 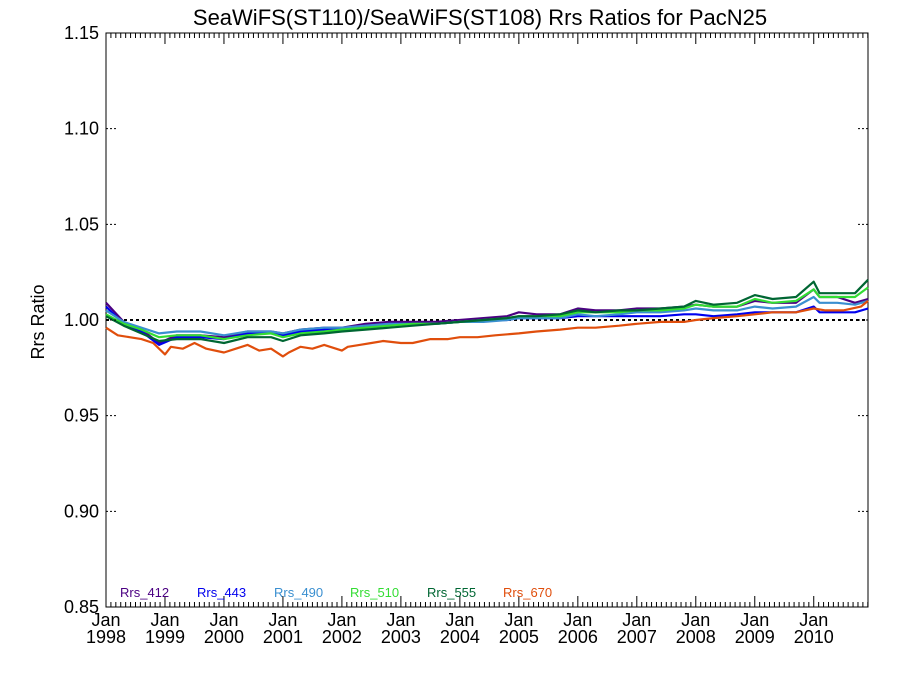 What do you see at coordinates (81, 33) in the screenshot?
I see `y-tick-label: 1.15` at bounding box center [81, 33].